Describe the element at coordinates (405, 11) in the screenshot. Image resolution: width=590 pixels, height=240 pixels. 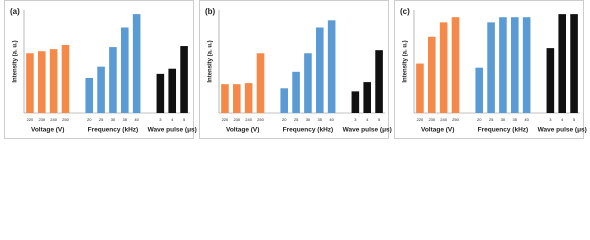
I see `panel-label: (c)` at that location.